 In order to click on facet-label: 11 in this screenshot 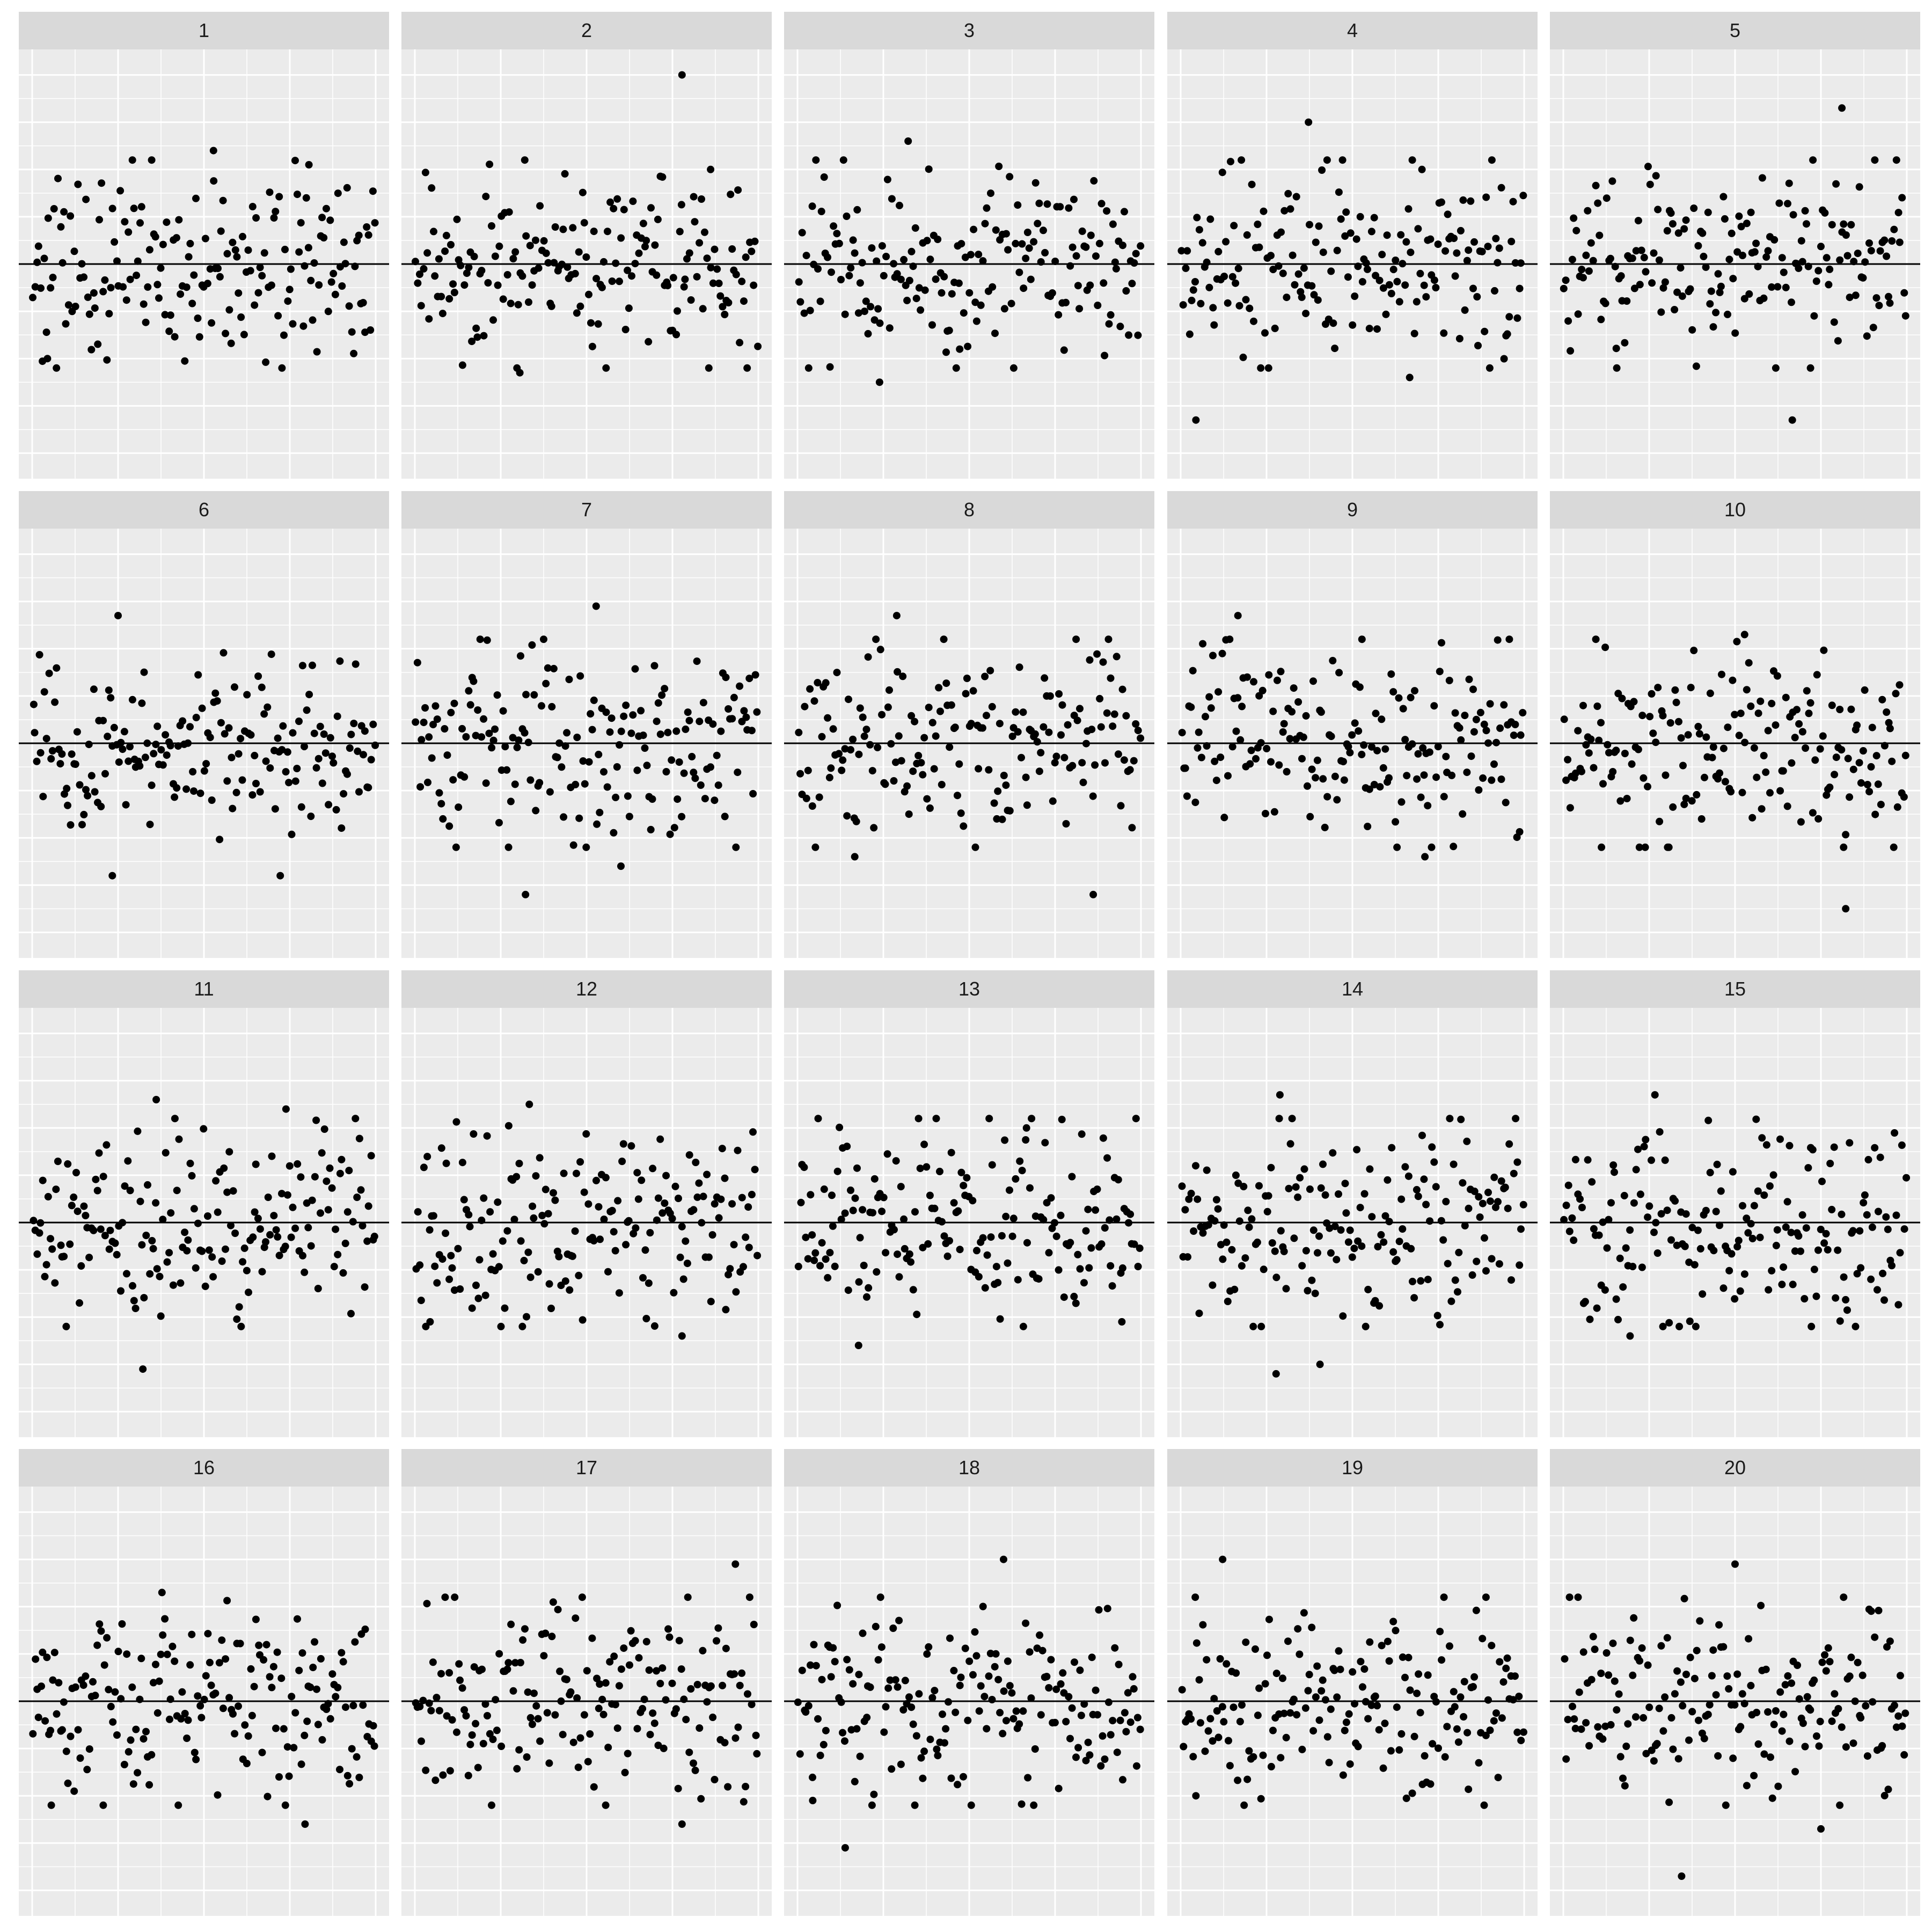, I will do `click(204, 989)`.